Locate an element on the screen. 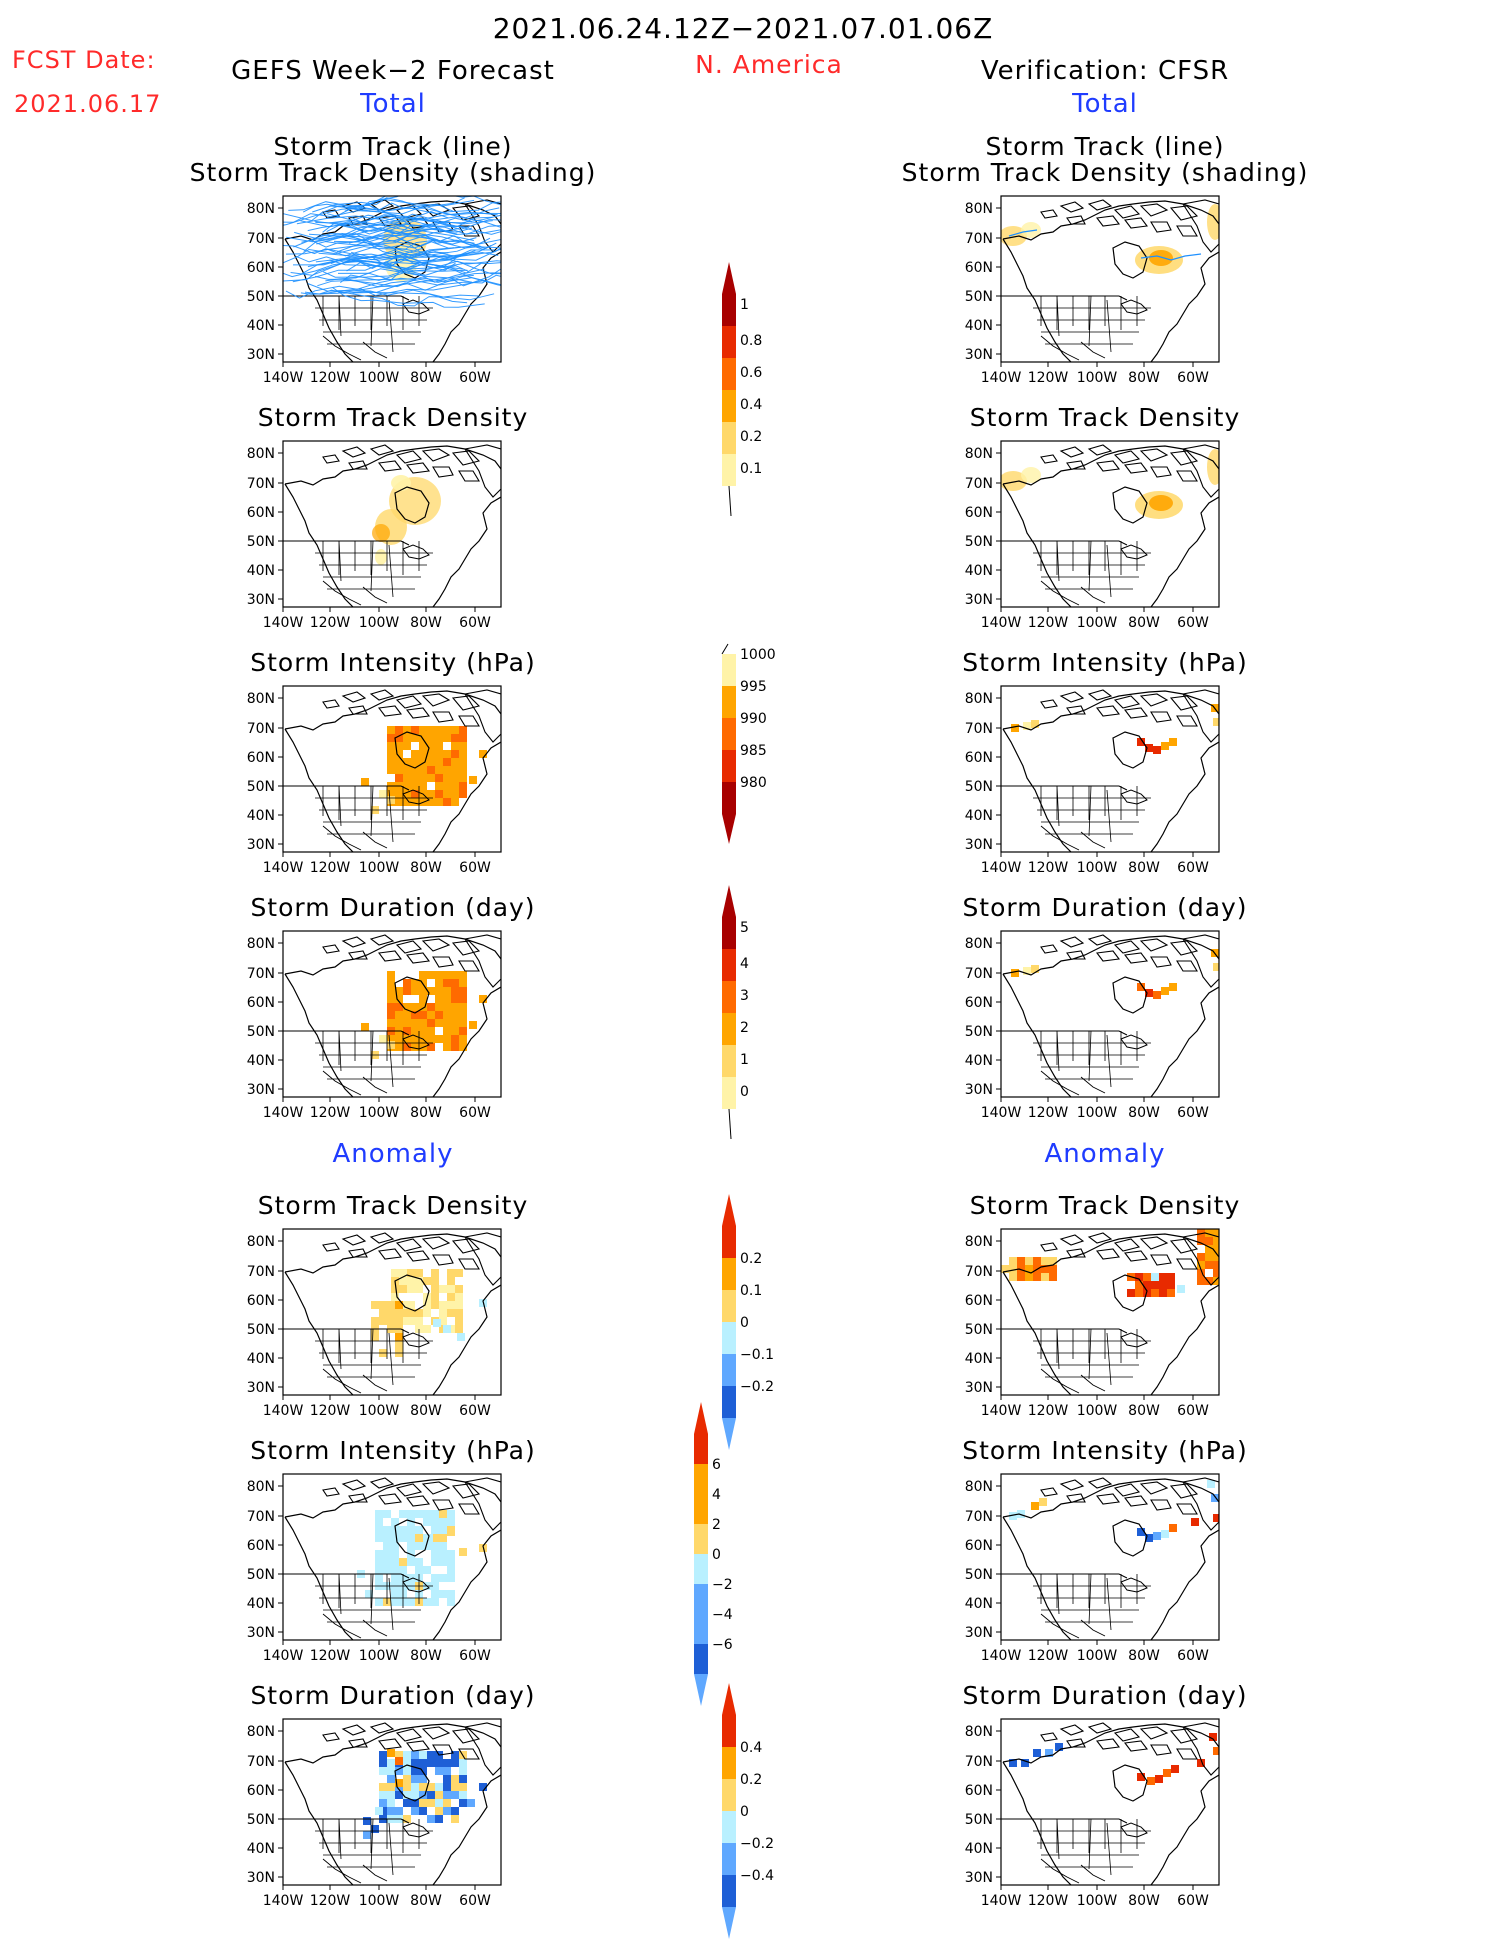 This screenshot has width=1487, height=1951. map-frame is located at coordinates (392, 1802).